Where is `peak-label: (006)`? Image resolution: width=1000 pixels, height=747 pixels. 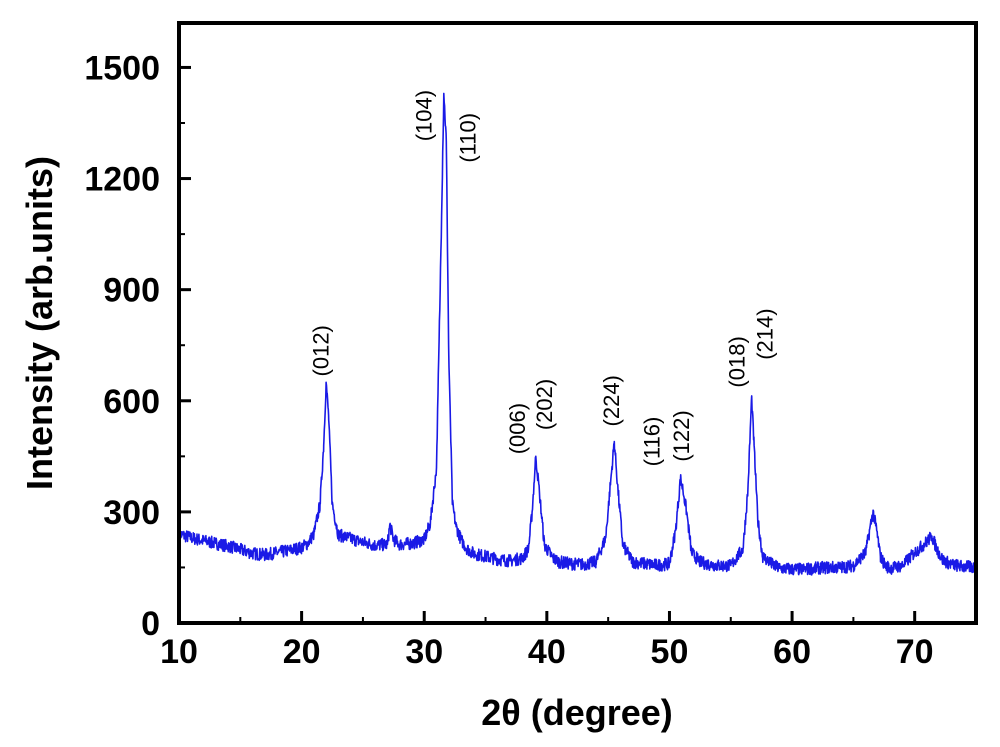
peak-label: (006) is located at coordinates (517, 428).